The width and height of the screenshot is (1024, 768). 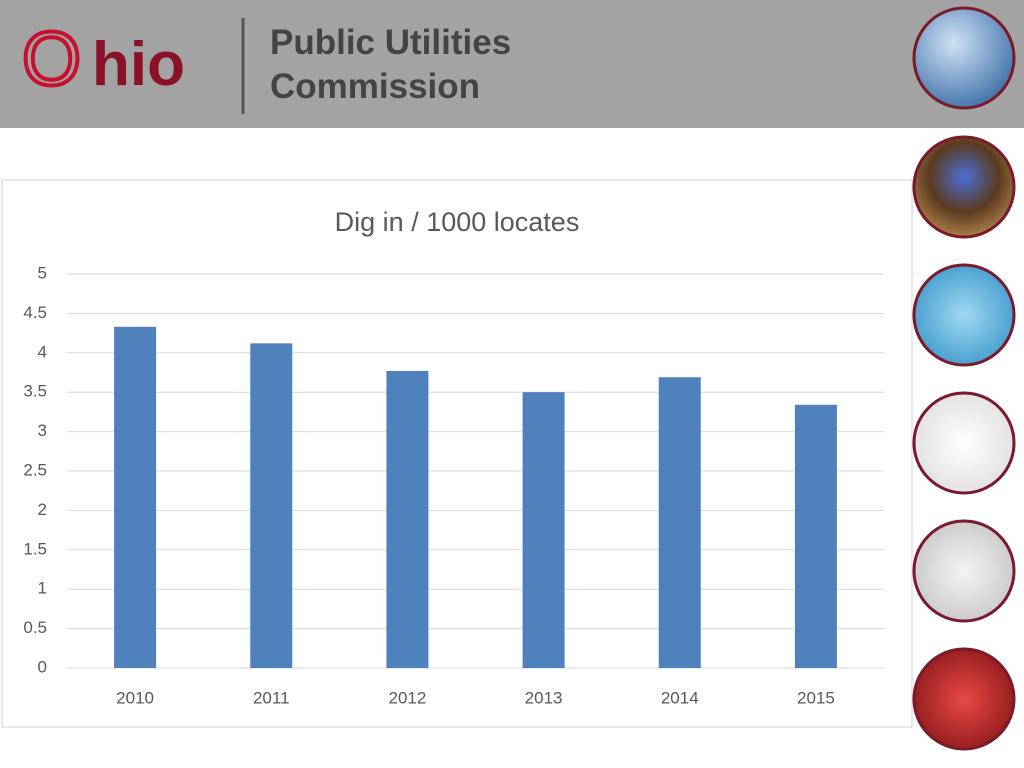 What do you see at coordinates (271, 697) in the screenshot?
I see `x-tick-label: 2011` at bounding box center [271, 697].